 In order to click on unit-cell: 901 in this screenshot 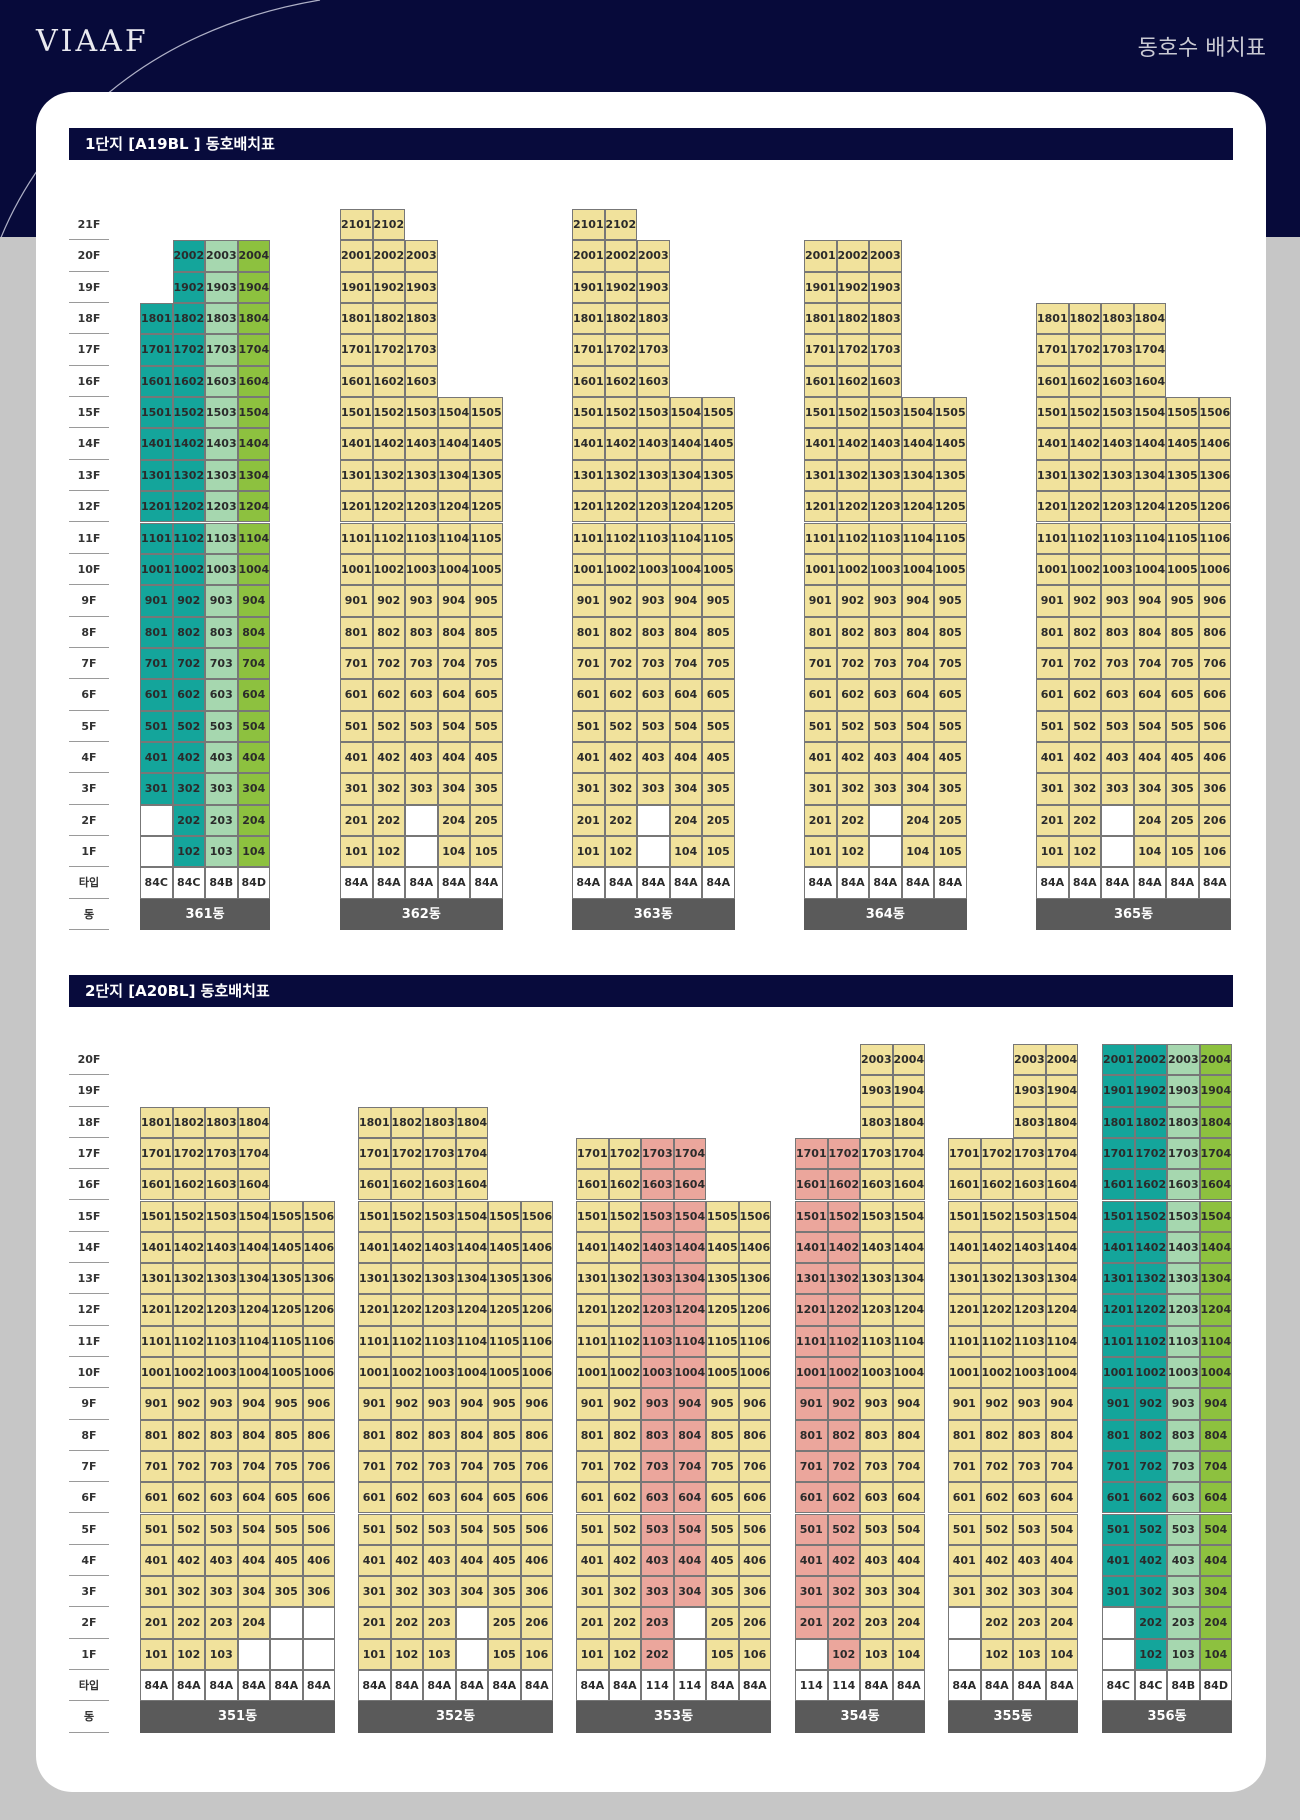, I will do `click(1052, 601)`.